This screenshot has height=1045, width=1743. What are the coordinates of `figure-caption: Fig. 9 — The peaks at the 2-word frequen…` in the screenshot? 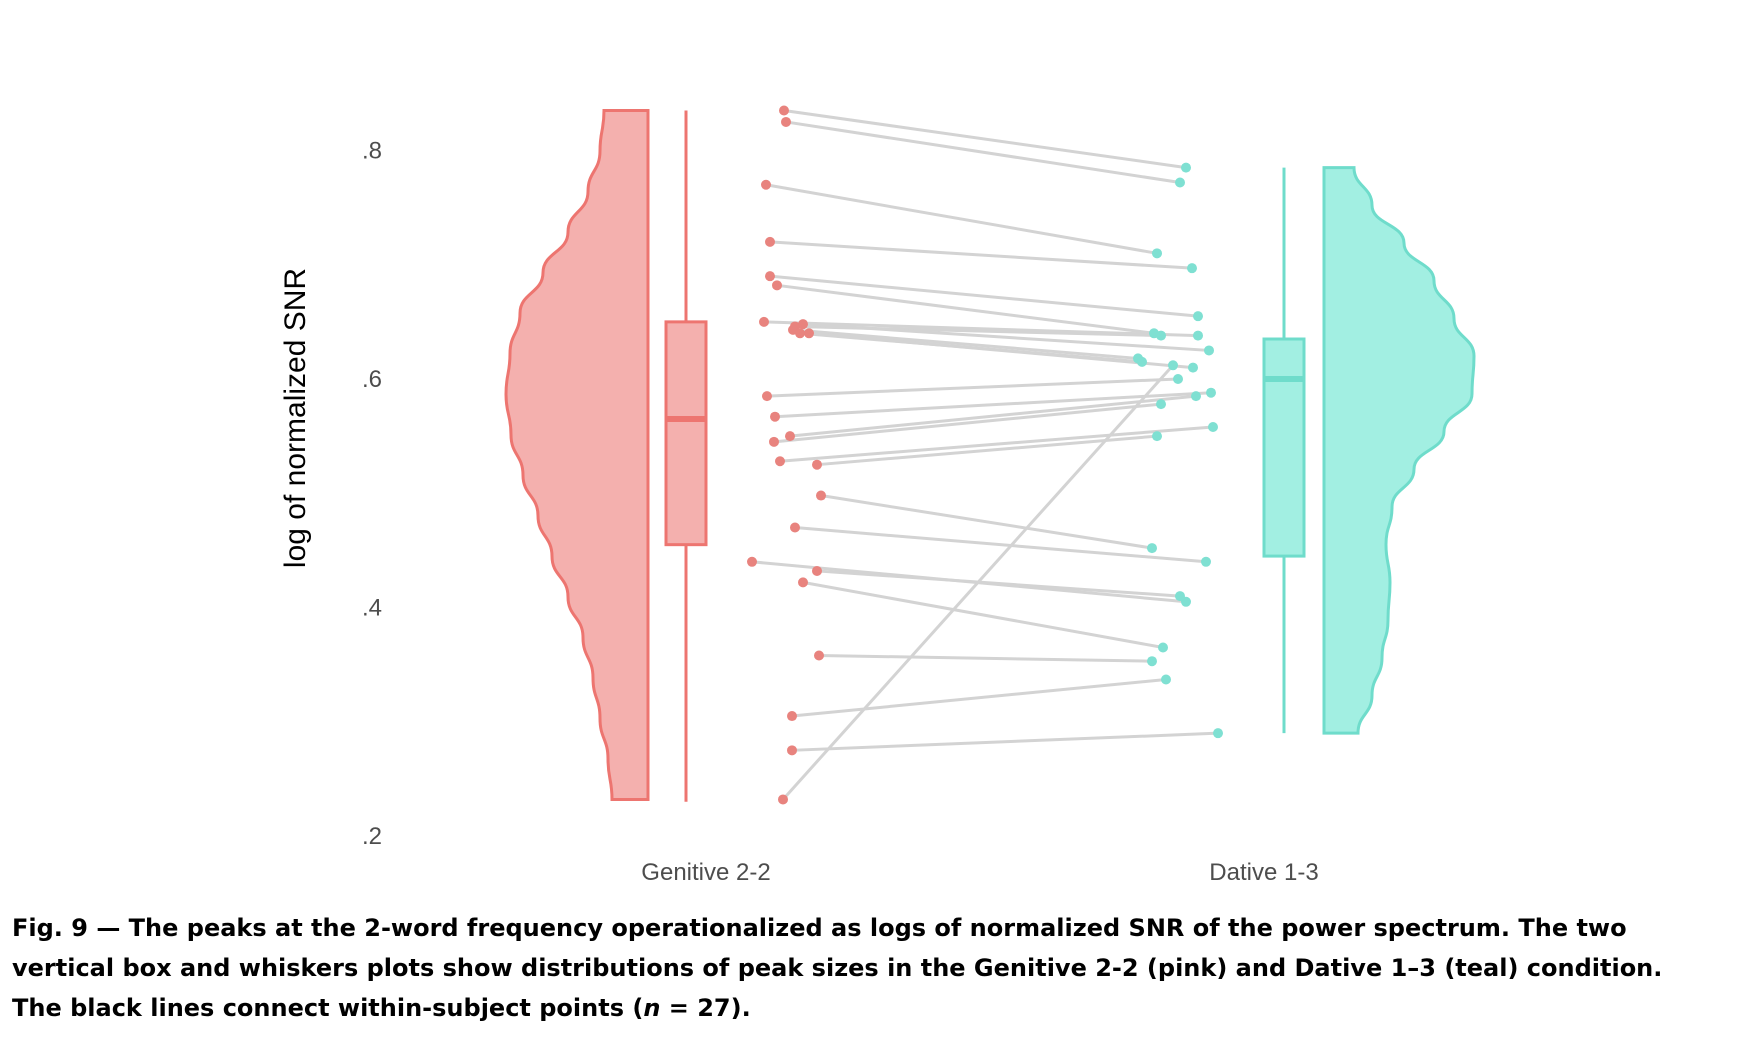 It's located at (874, 968).